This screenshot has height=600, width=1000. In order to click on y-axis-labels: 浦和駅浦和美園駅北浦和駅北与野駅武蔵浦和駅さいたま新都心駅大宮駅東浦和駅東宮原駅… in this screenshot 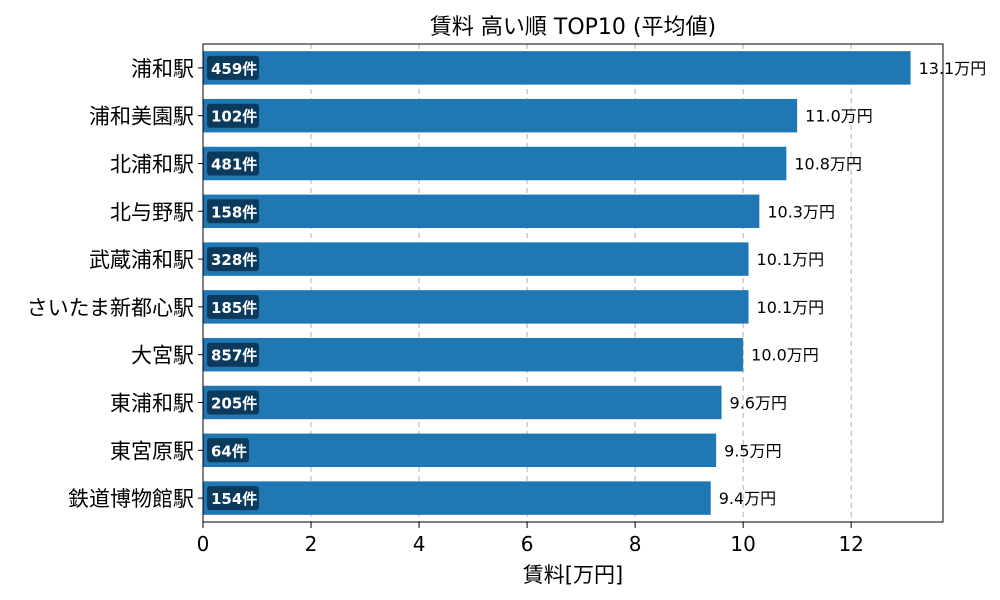, I will do `click(115, 284)`.